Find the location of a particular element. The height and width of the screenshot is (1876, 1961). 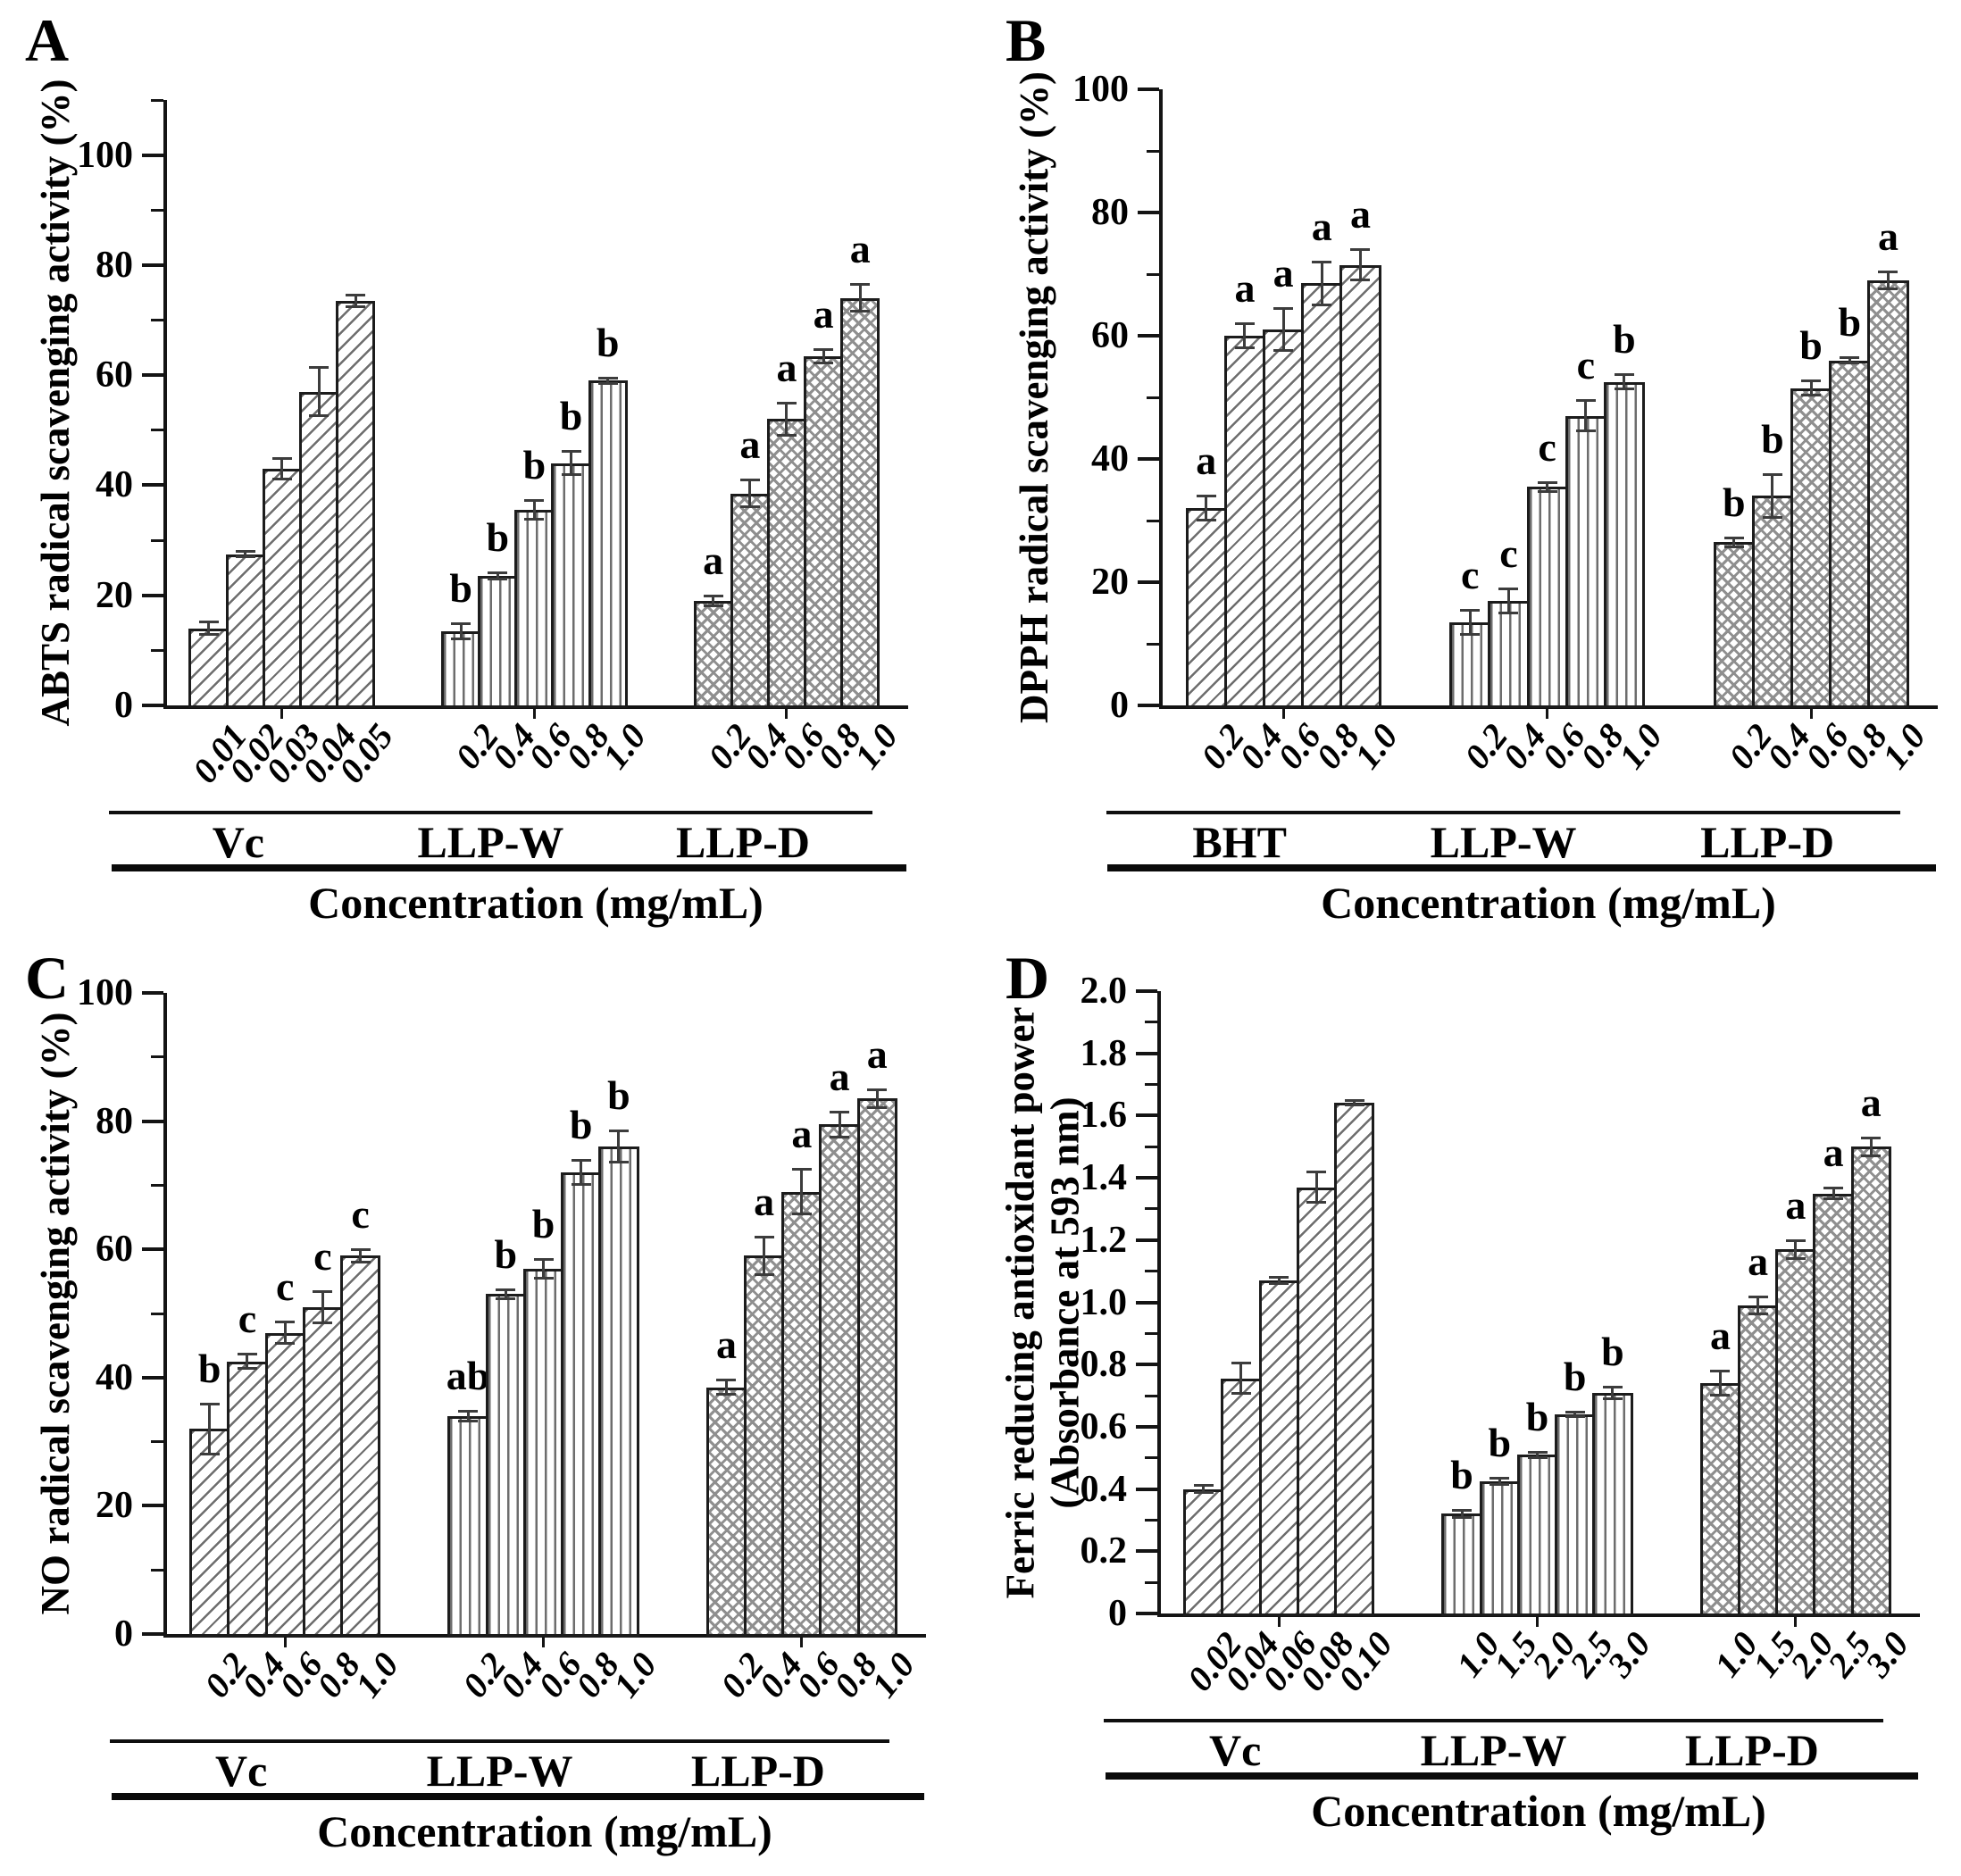

bar-BHT-0.4 is located at coordinates (1244, 522).